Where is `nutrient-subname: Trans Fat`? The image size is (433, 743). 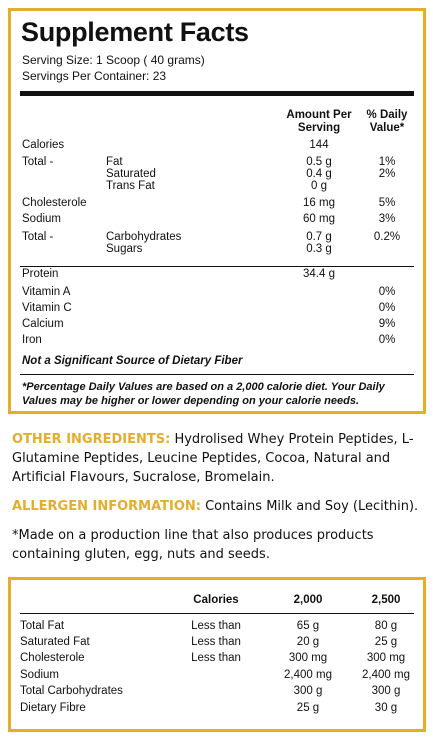 nutrient-subname: Trans Fat is located at coordinates (130, 186).